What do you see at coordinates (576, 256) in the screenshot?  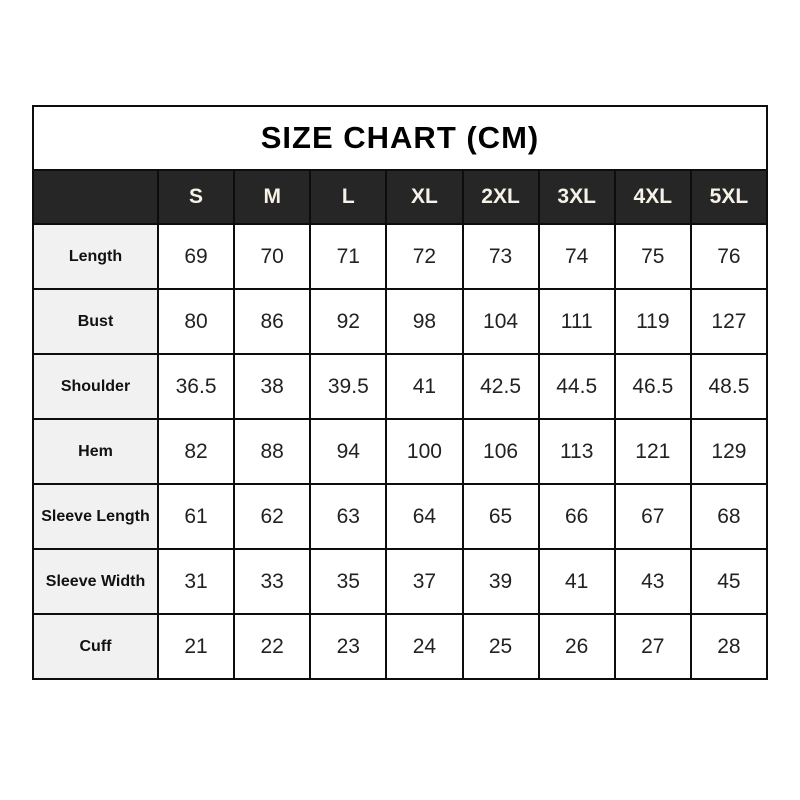 I see `value-cell: 74` at bounding box center [576, 256].